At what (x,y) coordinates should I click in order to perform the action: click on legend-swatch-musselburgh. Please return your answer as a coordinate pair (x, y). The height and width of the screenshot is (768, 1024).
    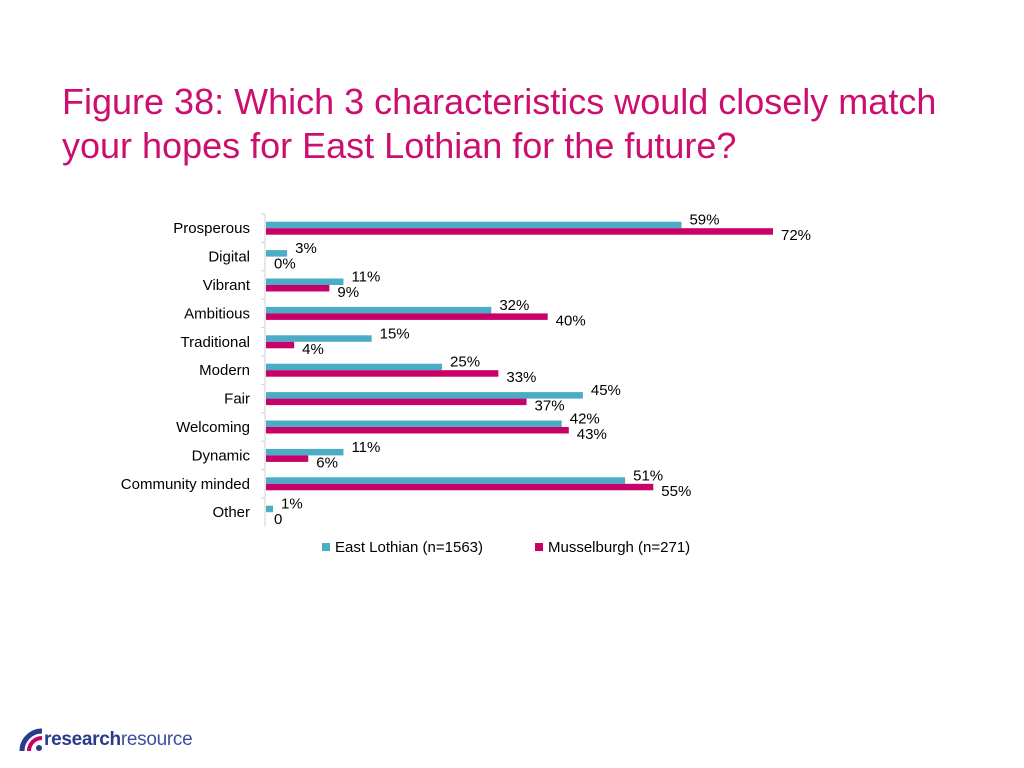
    Looking at the image, I should click on (539, 547).